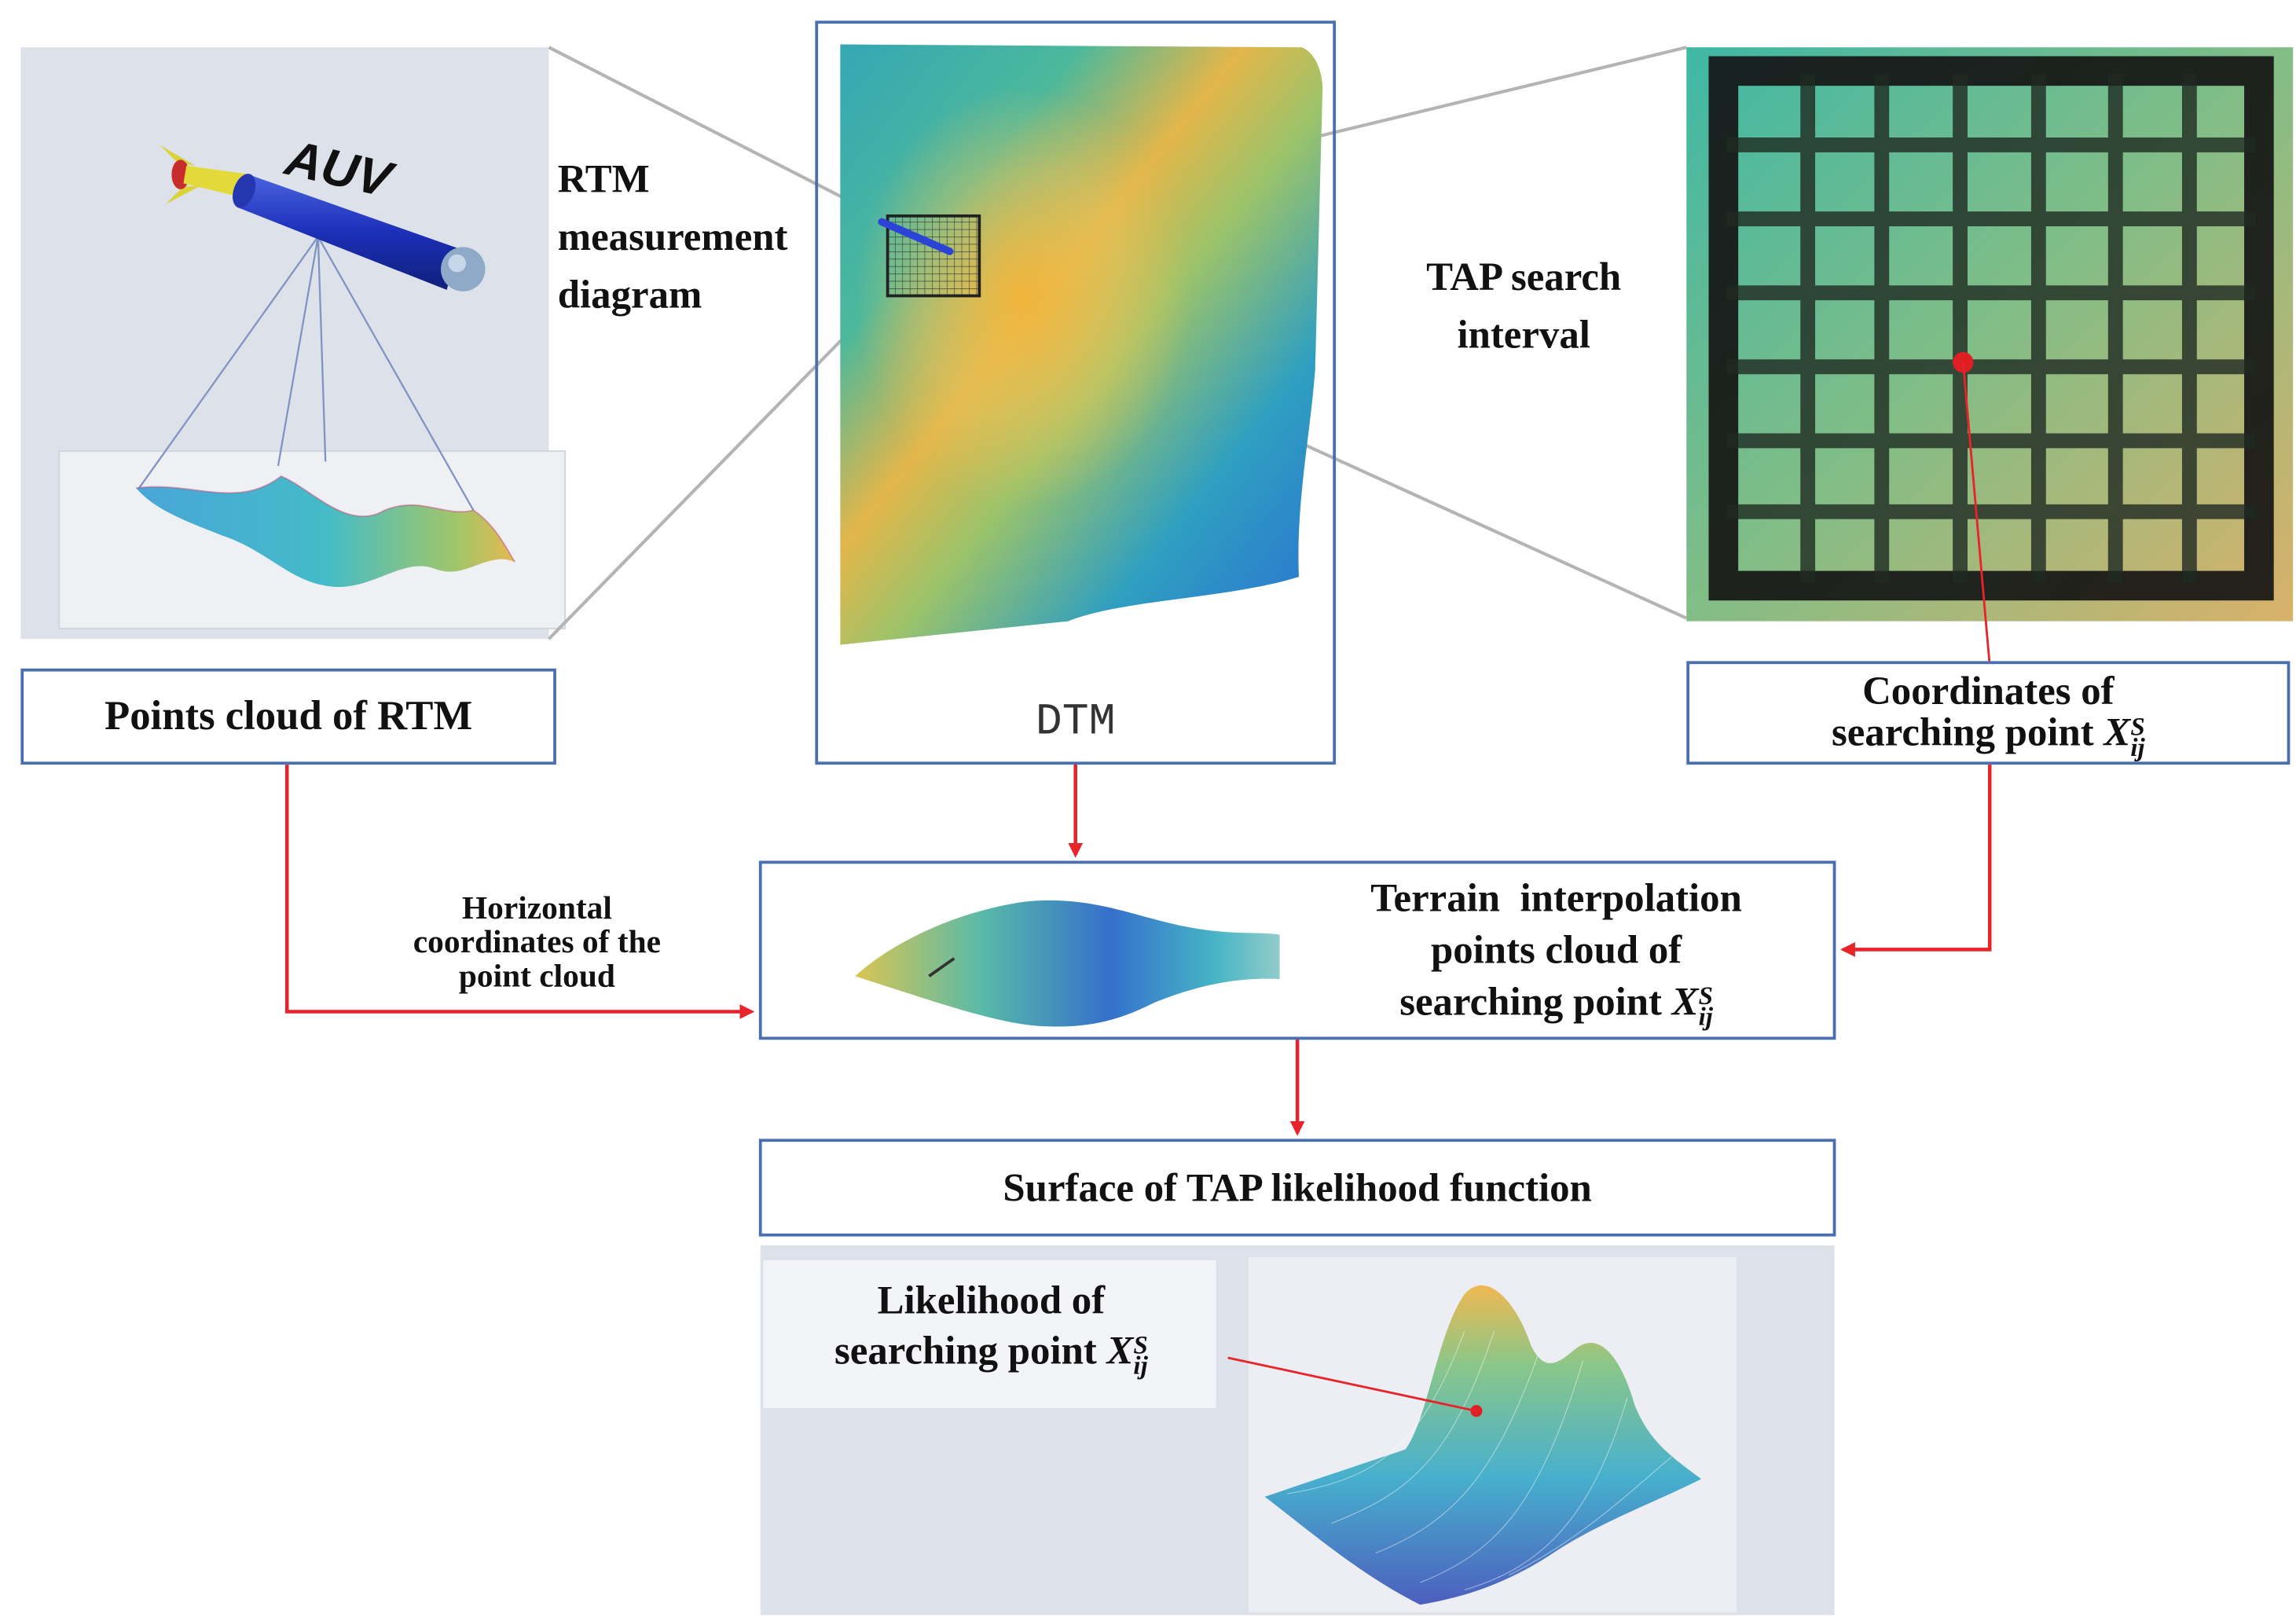 The width and height of the screenshot is (2296, 1621). I want to click on surface-tap-label: Surface of TAP likelihood function, so click(1297, 1187).